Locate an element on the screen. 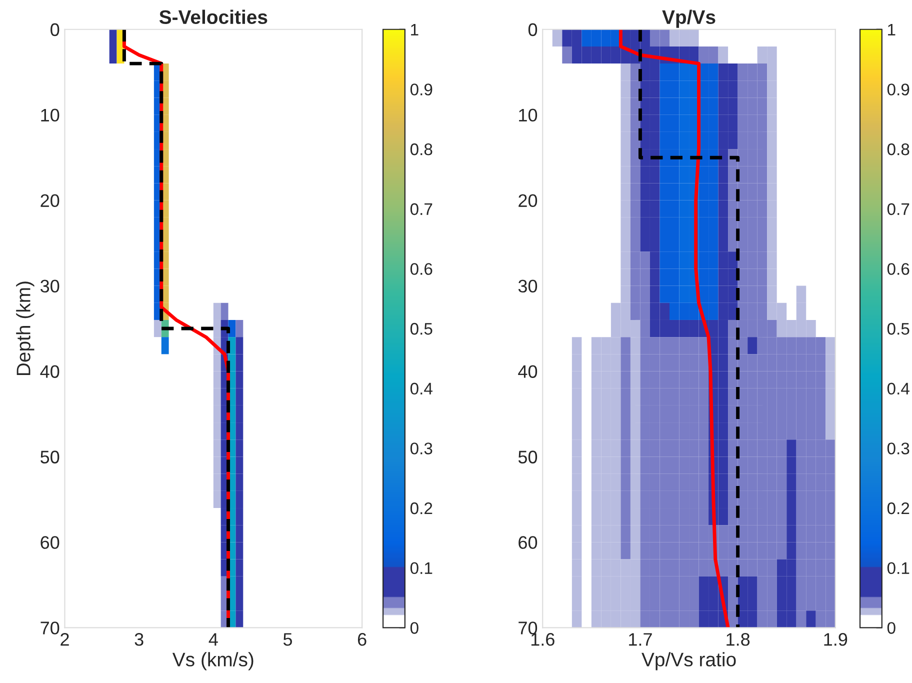 This screenshot has height=683, width=912. chart-title: S-Velocities is located at coordinates (213, 17).